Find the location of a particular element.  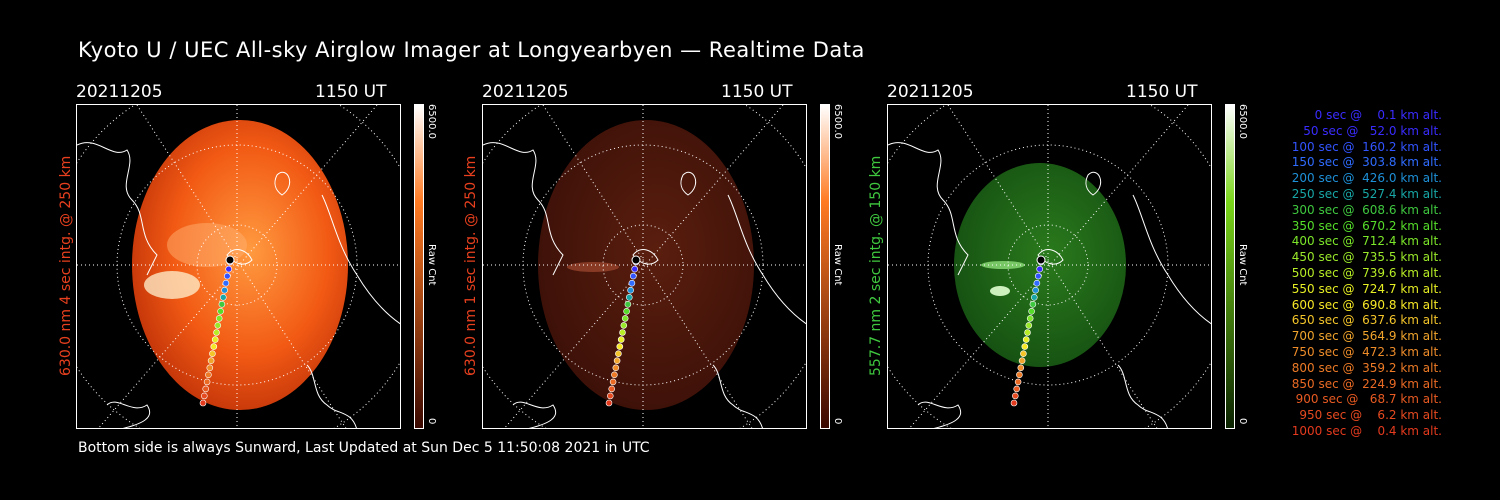

panel-1-time: 1150 UT is located at coordinates (351, 92).